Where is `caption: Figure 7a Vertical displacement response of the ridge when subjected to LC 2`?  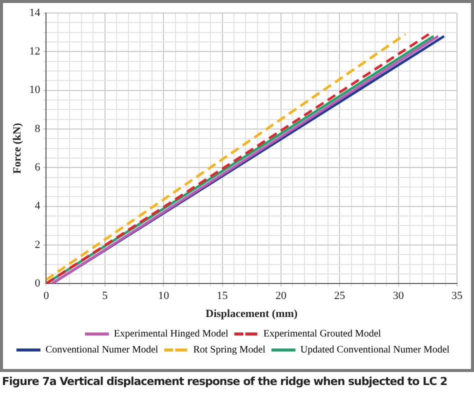
caption: Figure 7a Vertical displacement response of the ridge when subjected to LC 2 is located at coordinates (225, 381).